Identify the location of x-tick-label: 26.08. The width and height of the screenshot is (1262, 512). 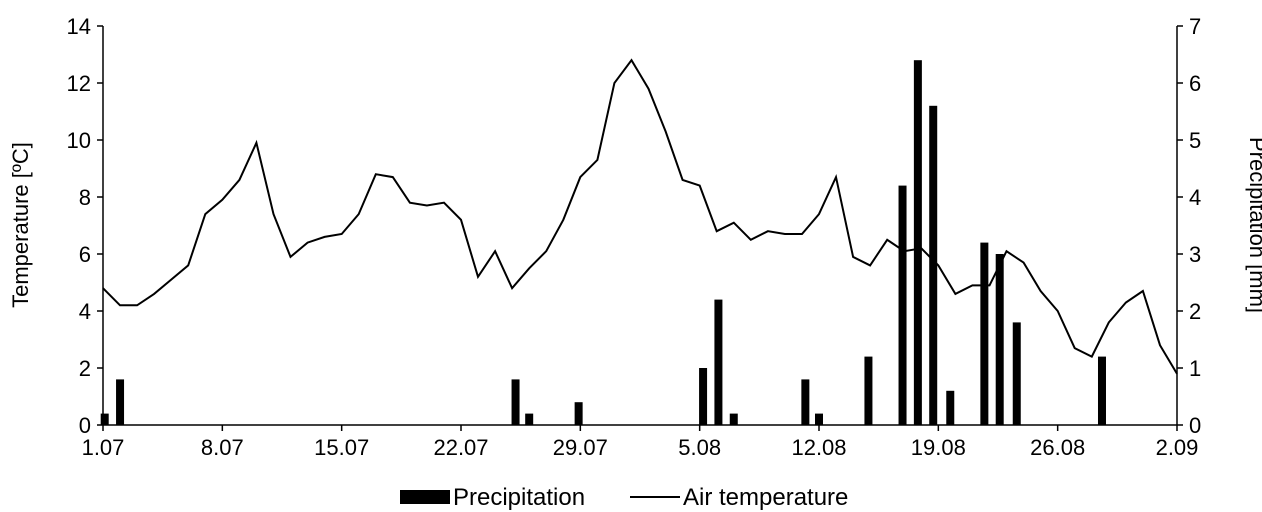
(1057, 447).